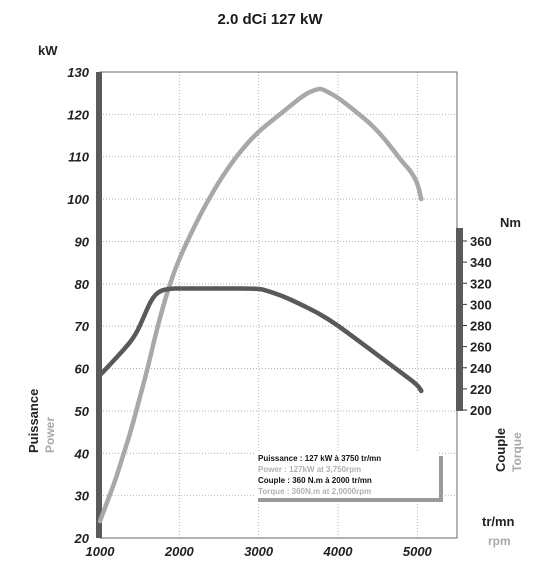  What do you see at coordinates (82, 538) in the screenshot?
I see `left-tick-label: 20` at bounding box center [82, 538].